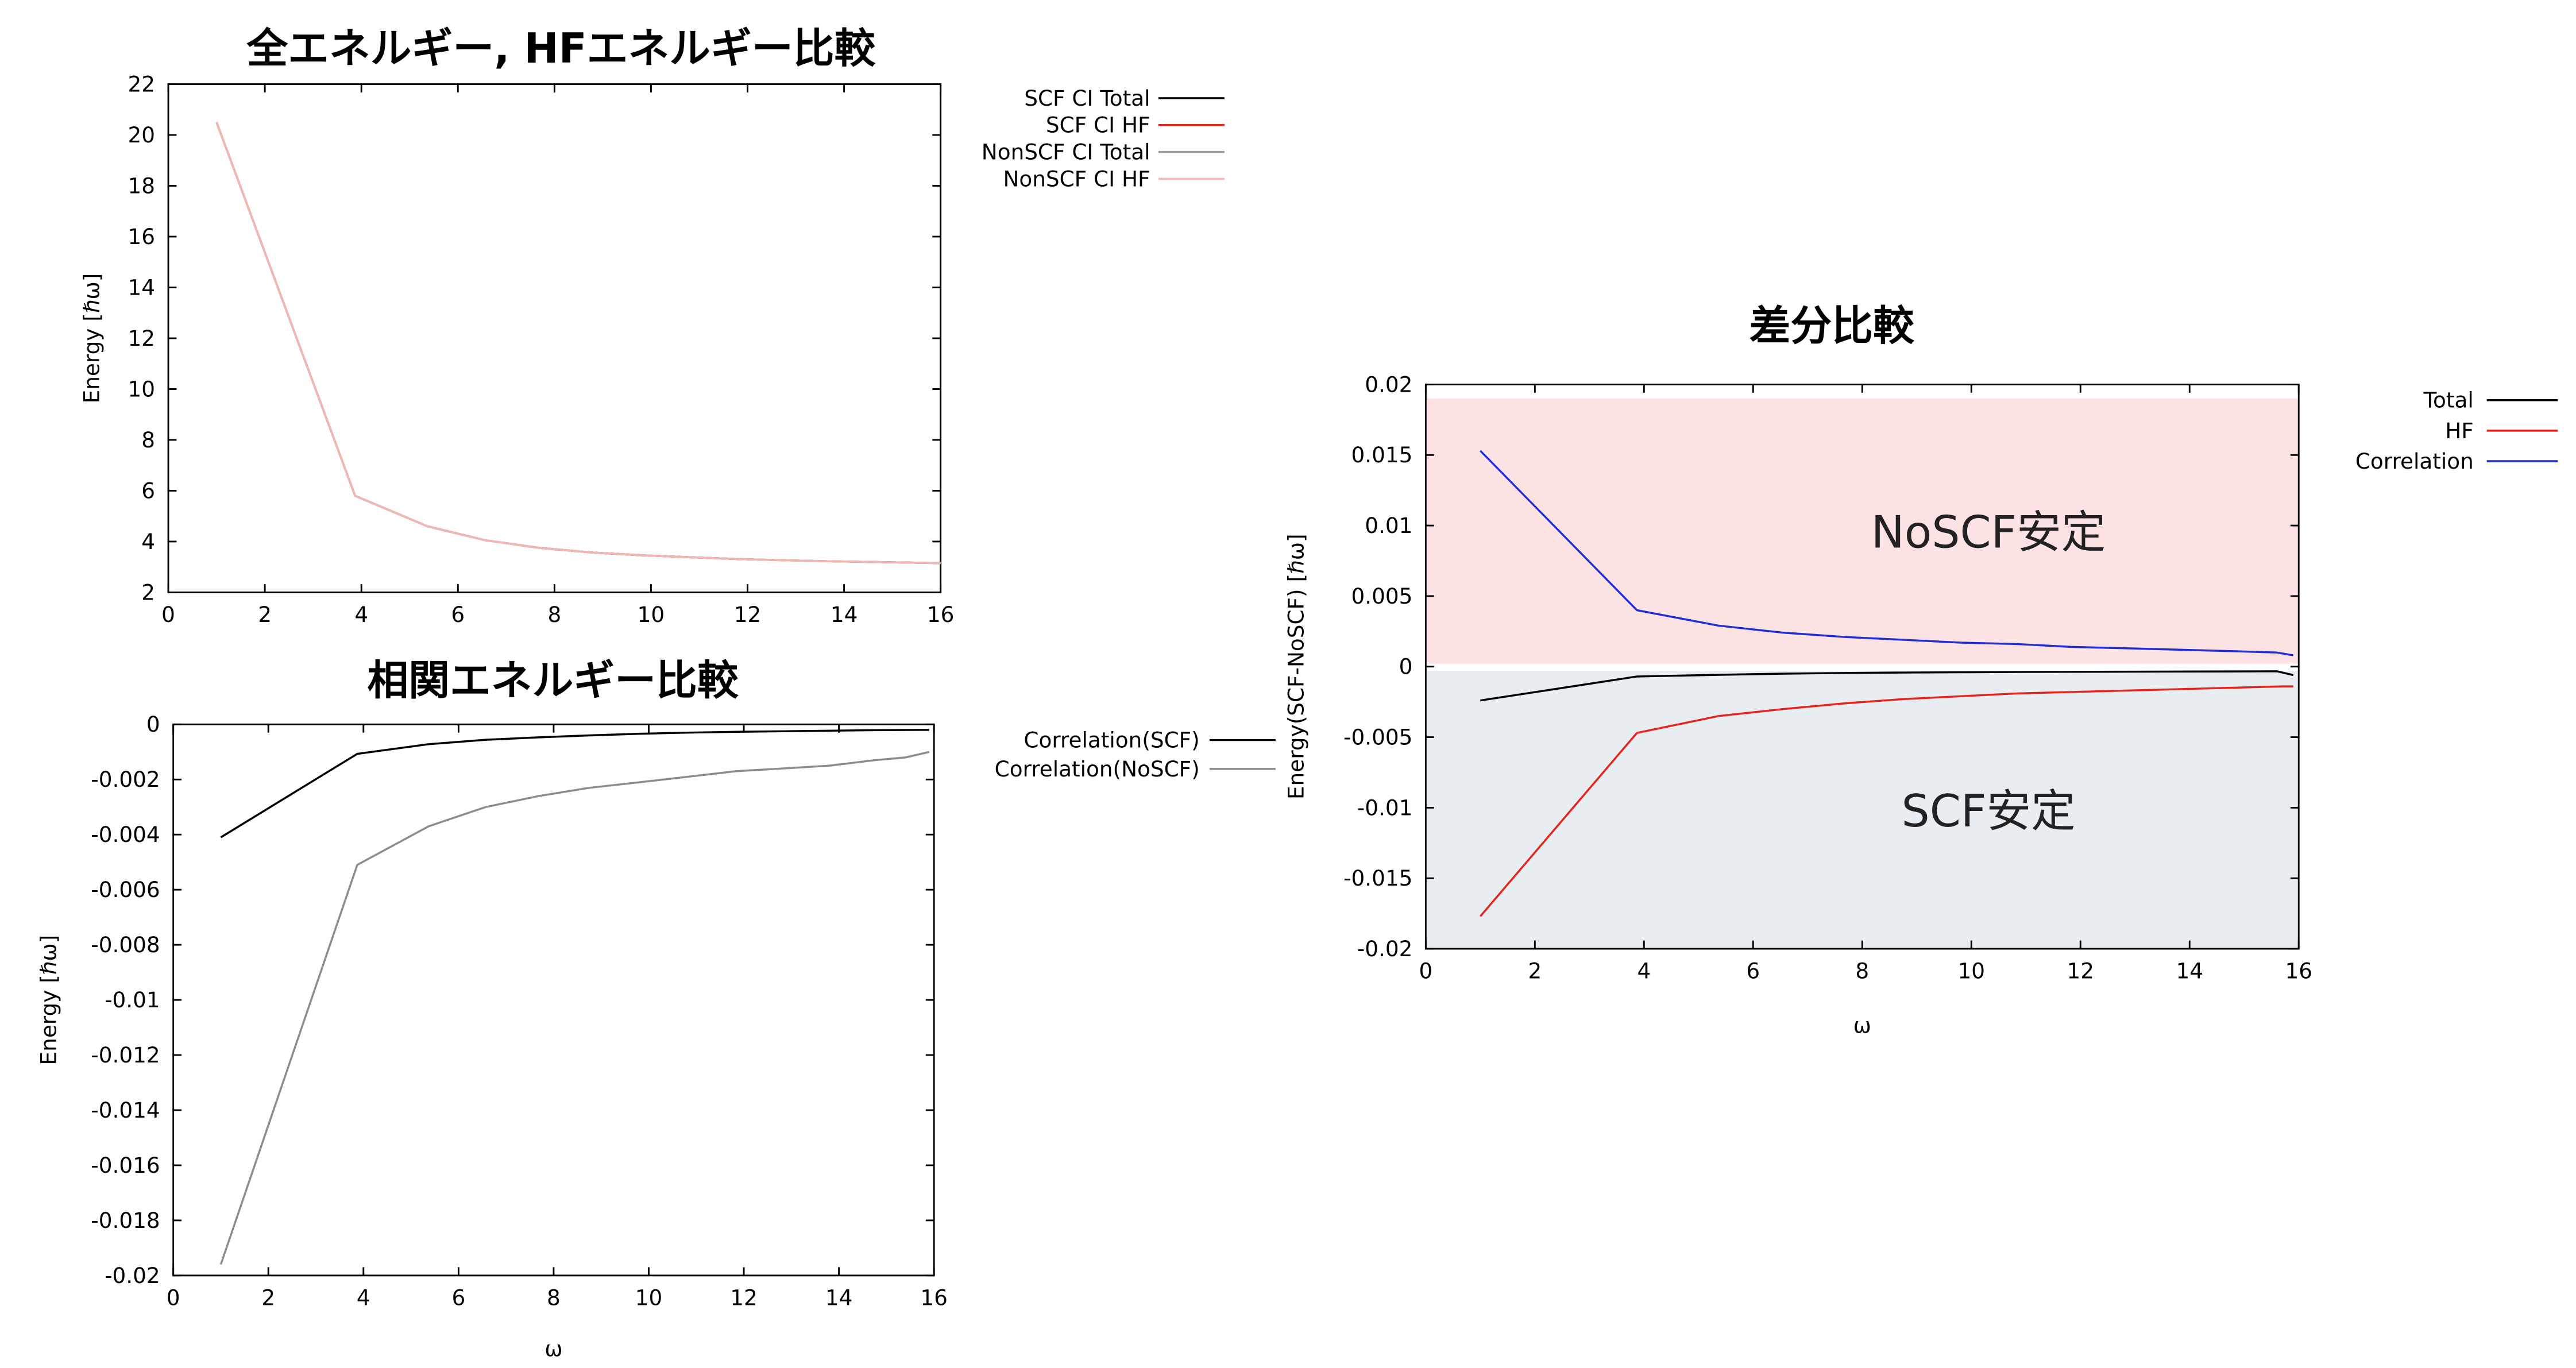 This screenshot has width=2576, height=1368. Describe the element at coordinates (2414, 461) in the screenshot. I see `legend-label: Correlation` at that location.